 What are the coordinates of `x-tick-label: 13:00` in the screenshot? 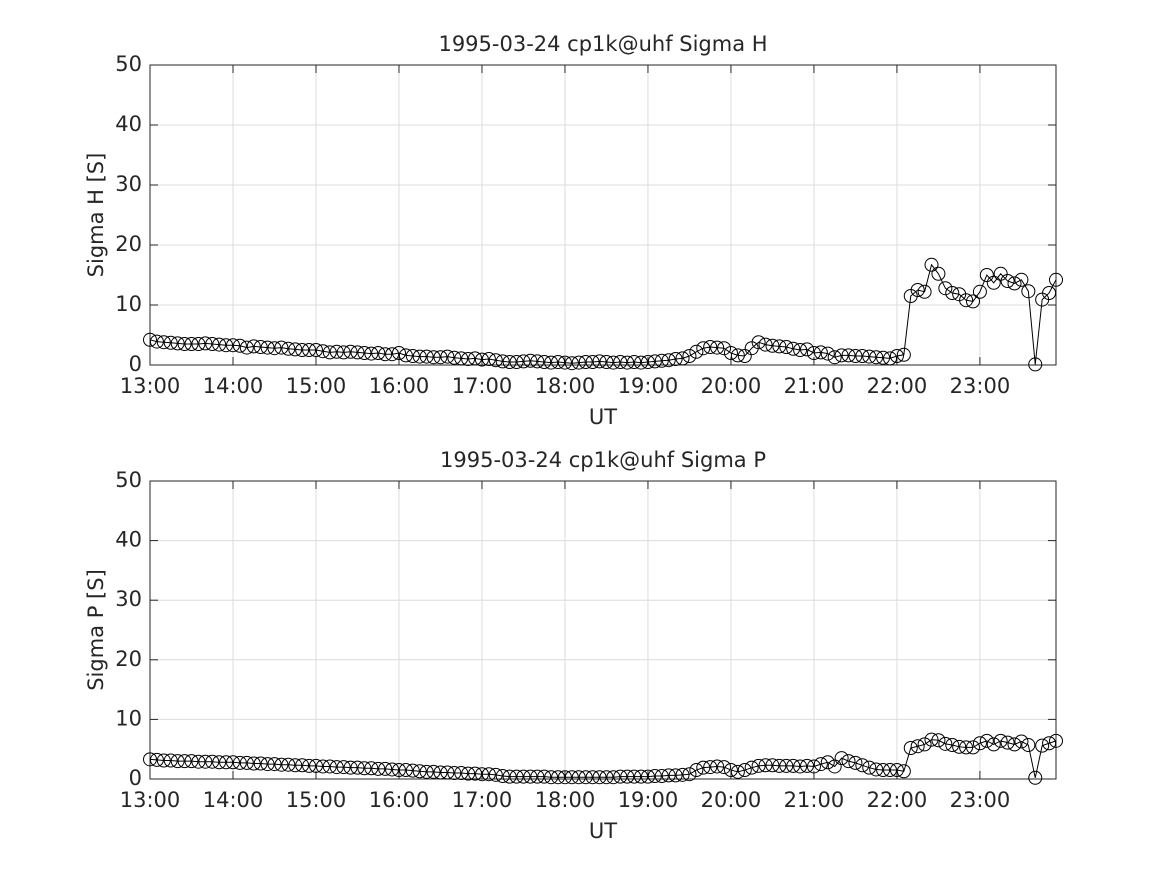 It's located at (150, 386).